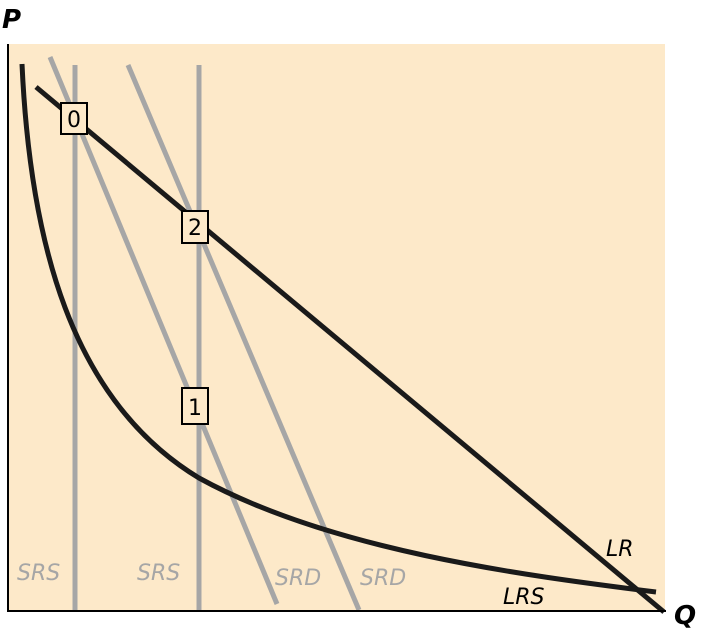  What do you see at coordinates (298, 578) in the screenshot?
I see `srd-left-label: SRD` at bounding box center [298, 578].